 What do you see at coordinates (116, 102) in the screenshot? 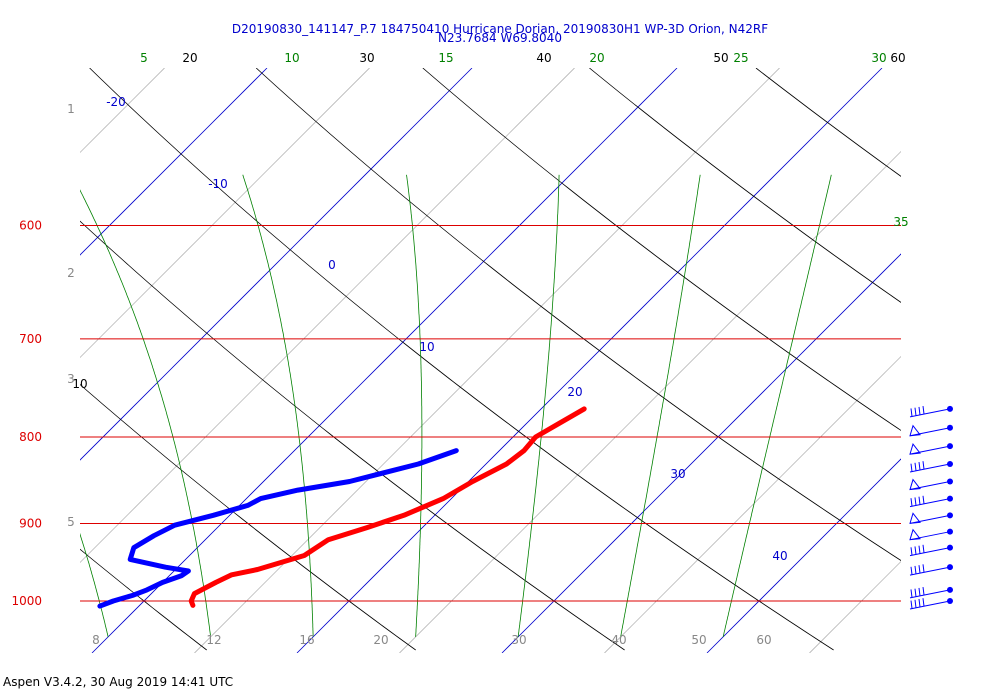
I see `isotherm-label: -20` at bounding box center [116, 102].